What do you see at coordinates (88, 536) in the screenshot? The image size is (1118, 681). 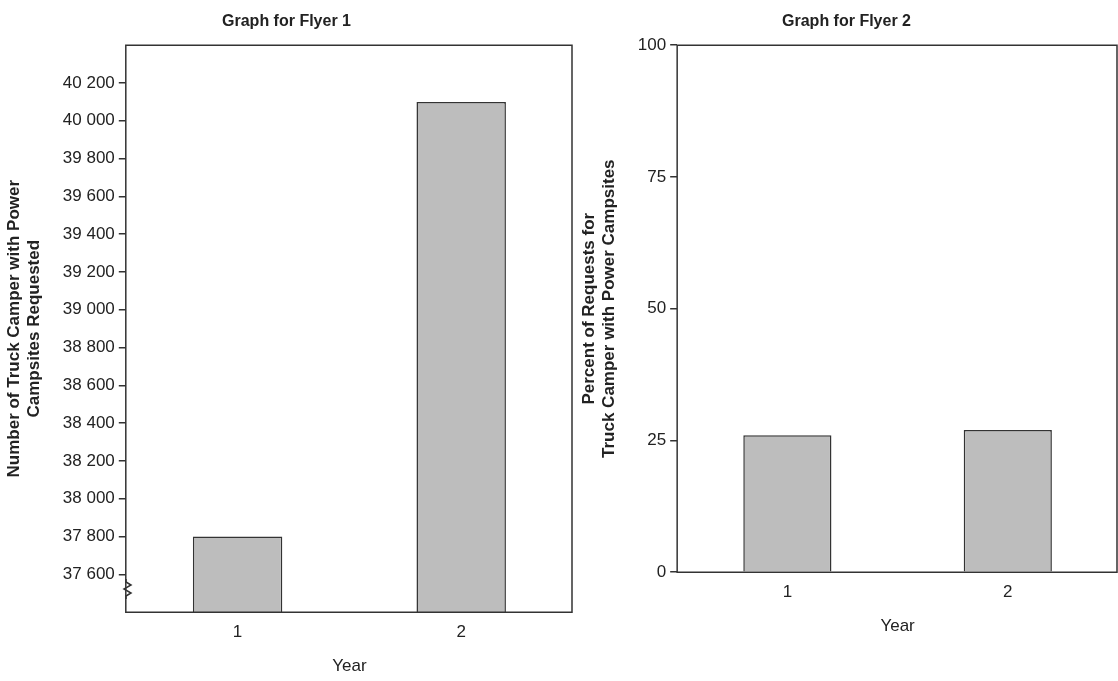 I see `y-tick-label: 37 800` at bounding box center [88, 536].